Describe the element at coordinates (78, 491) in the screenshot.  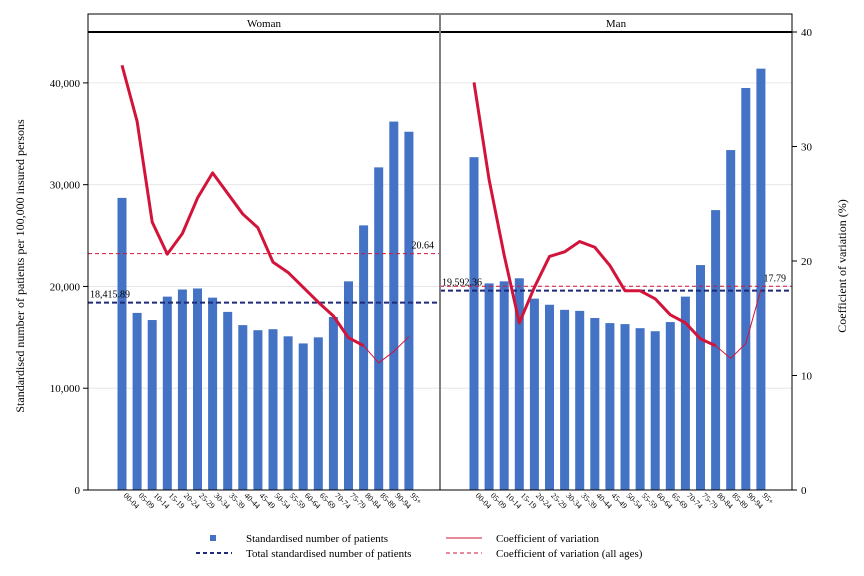
I see `y-tick-label-left: 0` at that location.